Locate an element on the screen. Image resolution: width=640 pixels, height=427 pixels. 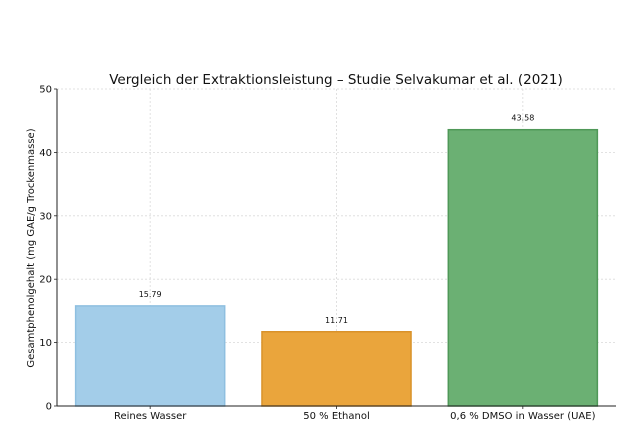
x-tick-label-2: 50 % Ethanol is located at coordinates (336, 416).